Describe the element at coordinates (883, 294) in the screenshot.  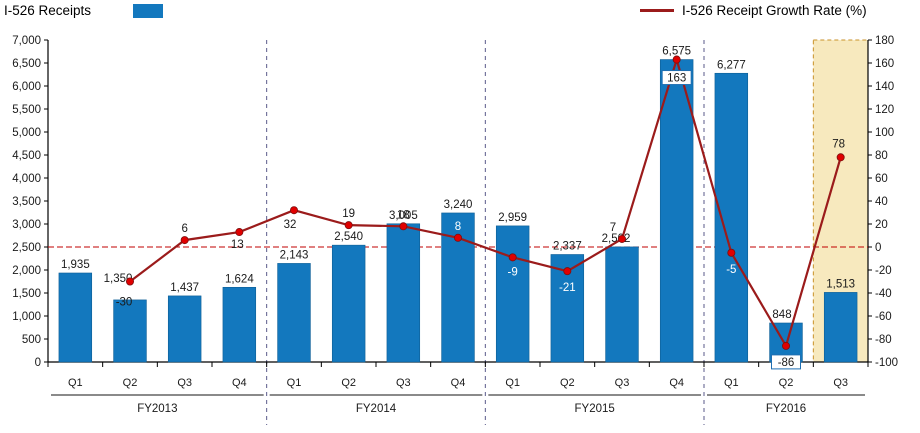
I see `y-tick-label-right: -40` at that location.